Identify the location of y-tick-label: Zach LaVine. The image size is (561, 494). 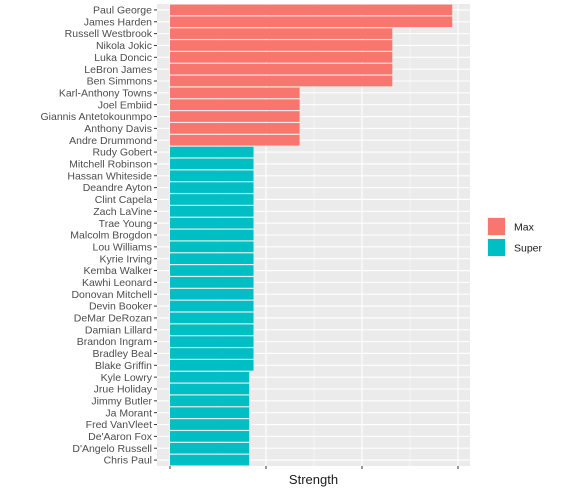
(122, 212).